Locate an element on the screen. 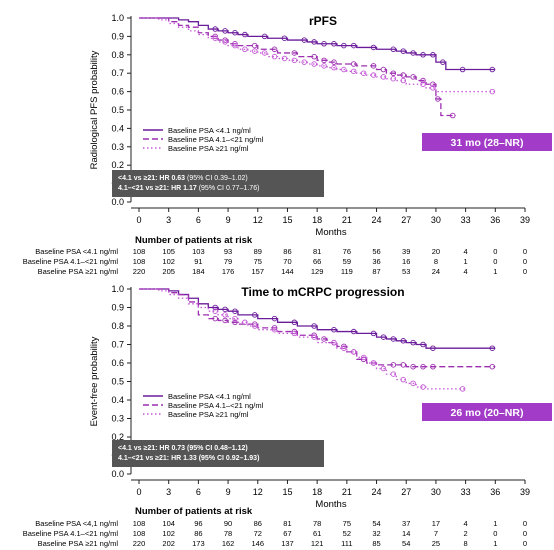  risk-row-label: Baseline PSA <4.1 ng/ml is located at coordinates (76, 251).